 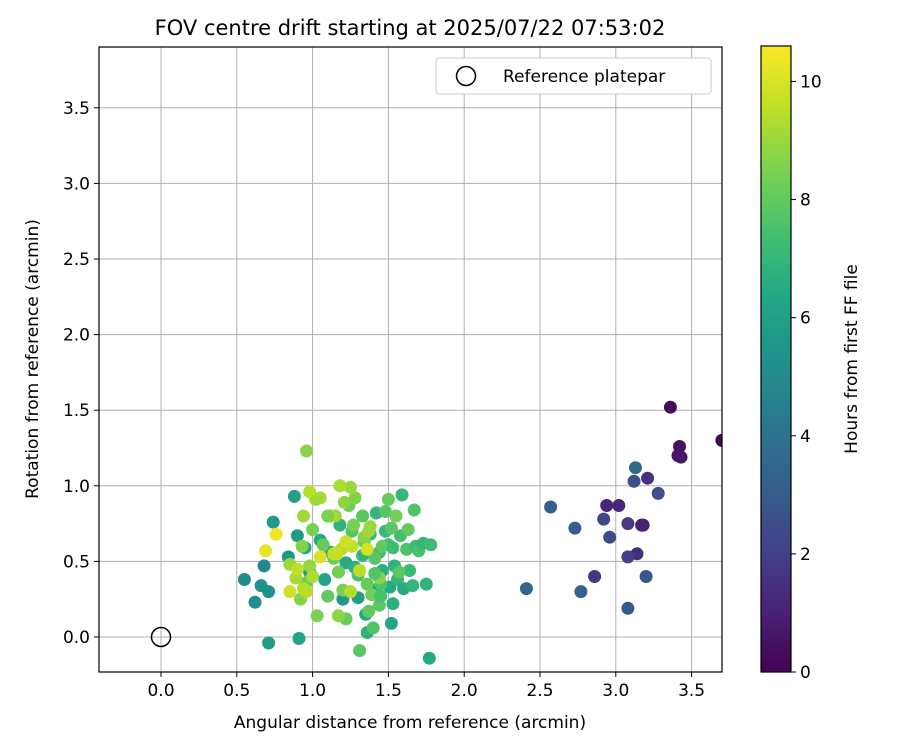 I want to click on colorbar-tick-label: 0, so click(x=805, y=673).